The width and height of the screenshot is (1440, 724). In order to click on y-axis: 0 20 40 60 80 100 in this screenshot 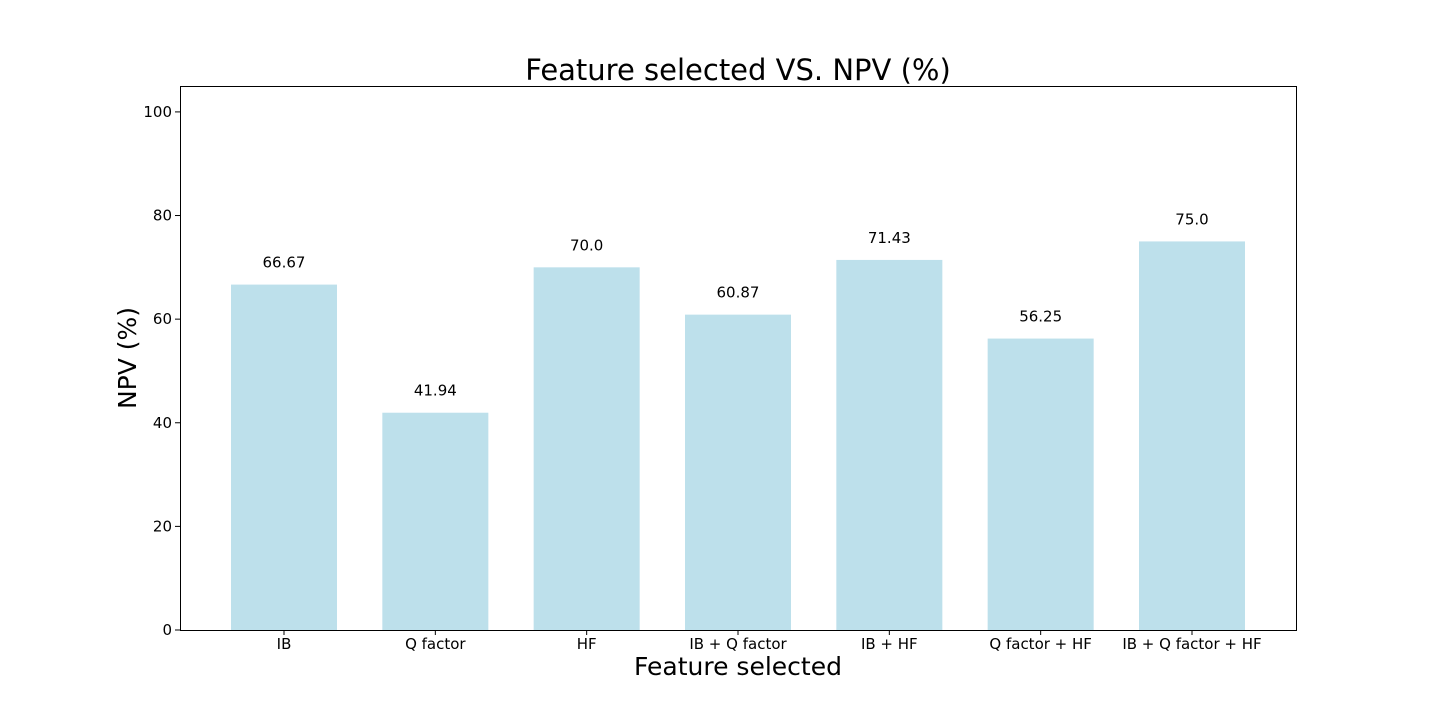, I will do `click(161, 371)`.